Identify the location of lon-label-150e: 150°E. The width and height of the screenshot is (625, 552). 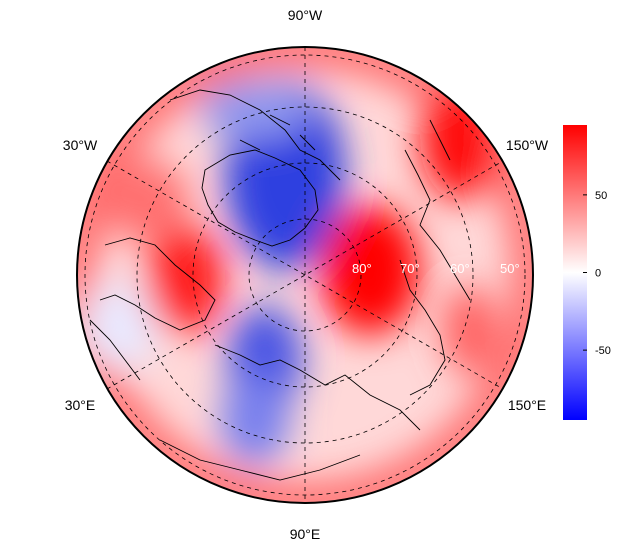
(527, 405).